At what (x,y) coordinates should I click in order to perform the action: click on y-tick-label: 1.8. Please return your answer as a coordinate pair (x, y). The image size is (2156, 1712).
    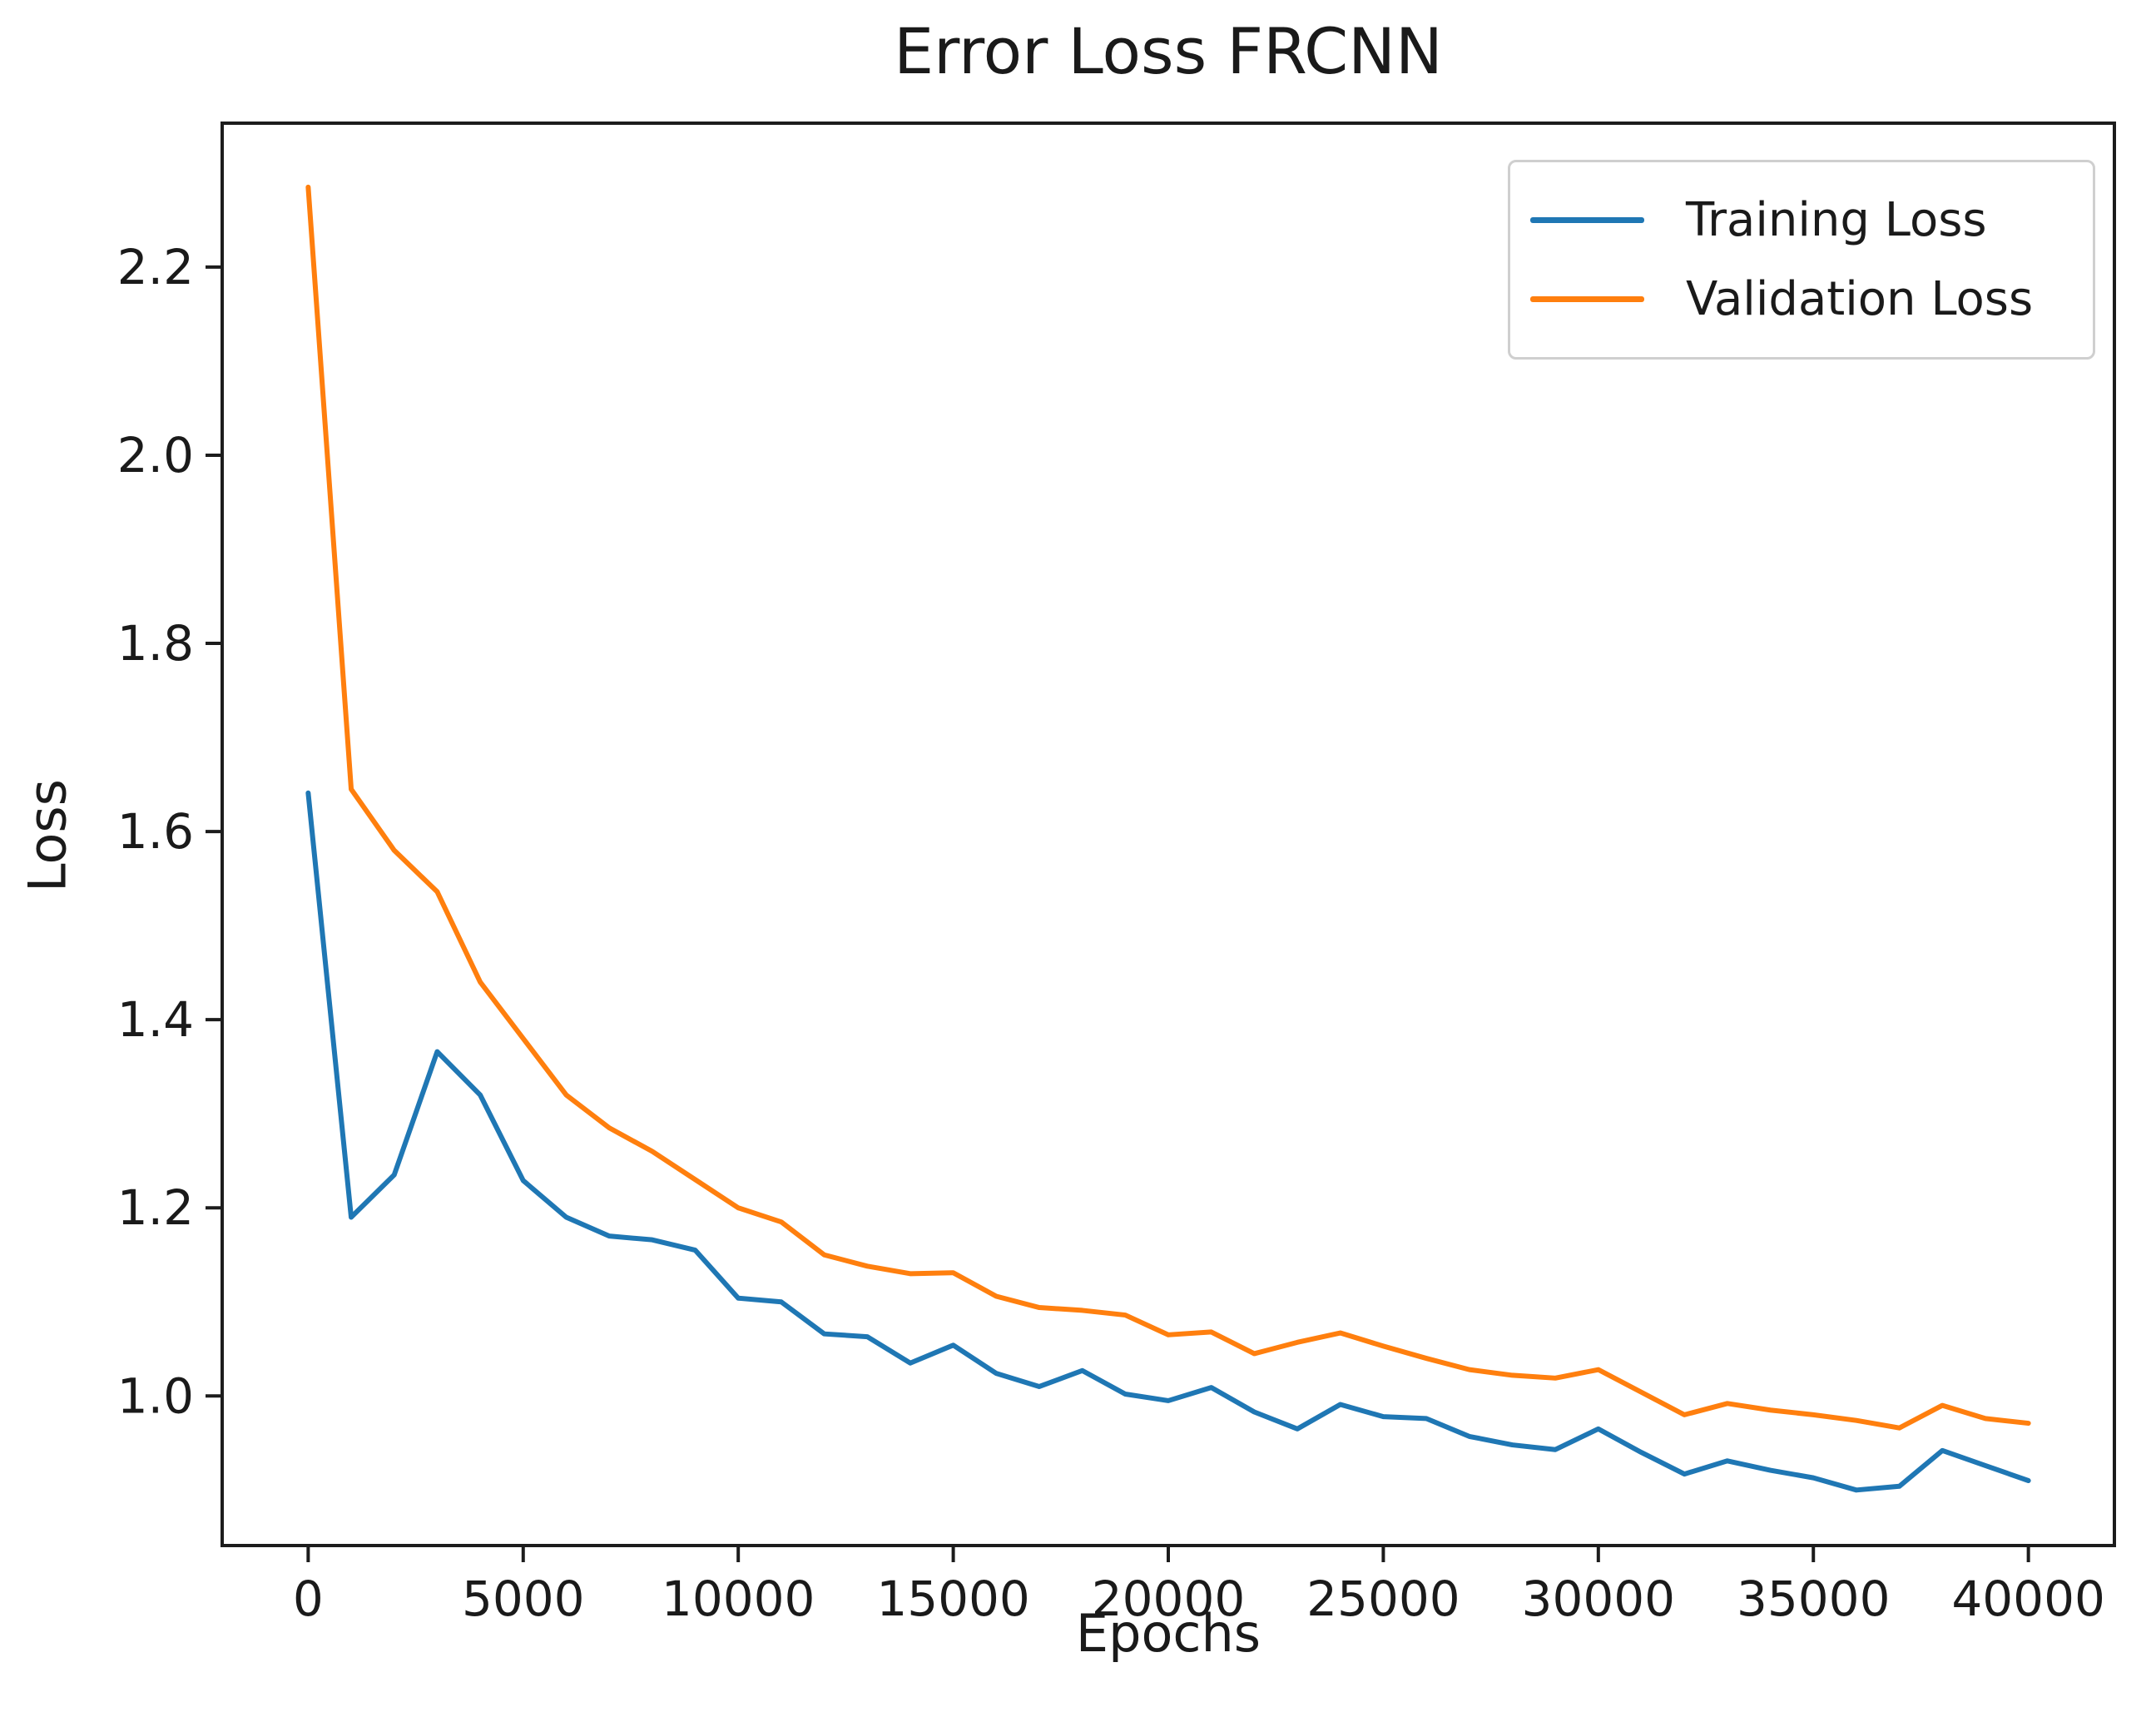
    Looking at the image, I should click on (155, 643).